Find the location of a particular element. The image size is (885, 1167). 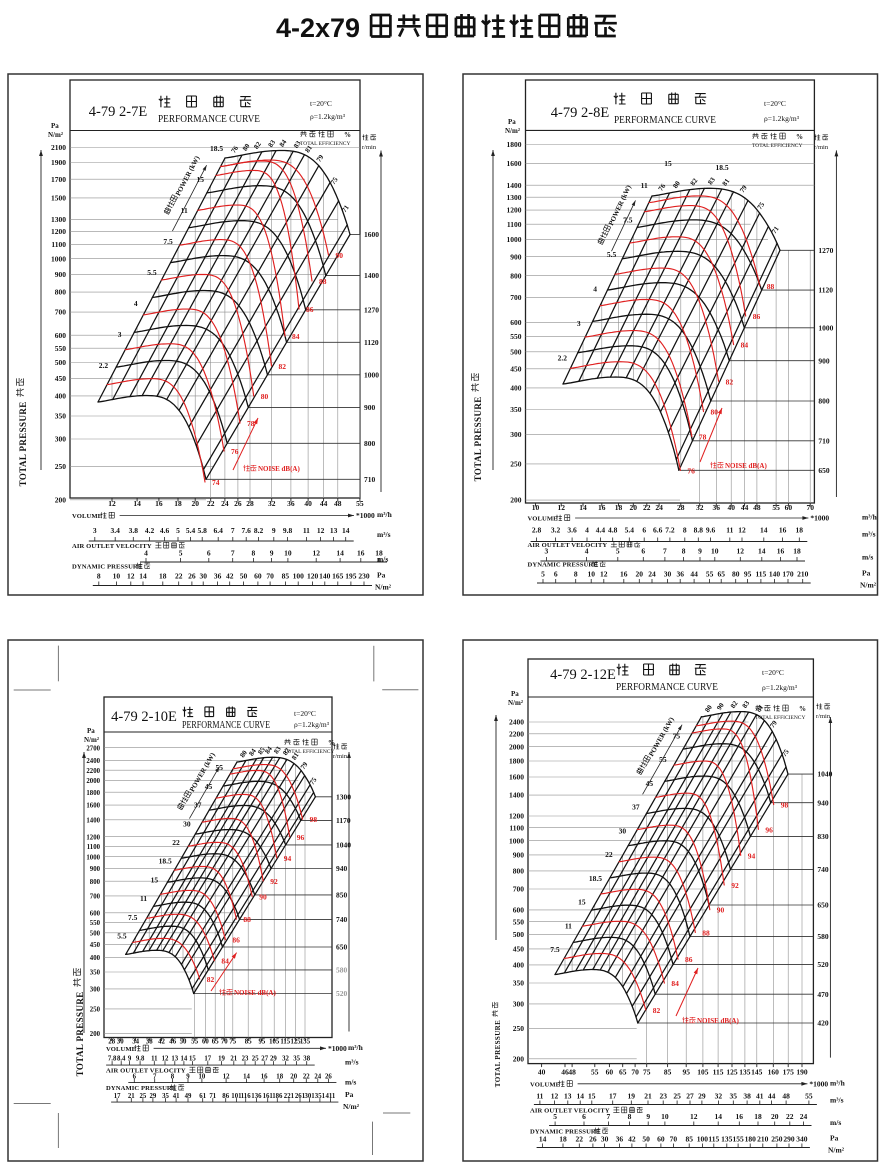

svg-text: 9.6 is located at coordinates (711, 530).